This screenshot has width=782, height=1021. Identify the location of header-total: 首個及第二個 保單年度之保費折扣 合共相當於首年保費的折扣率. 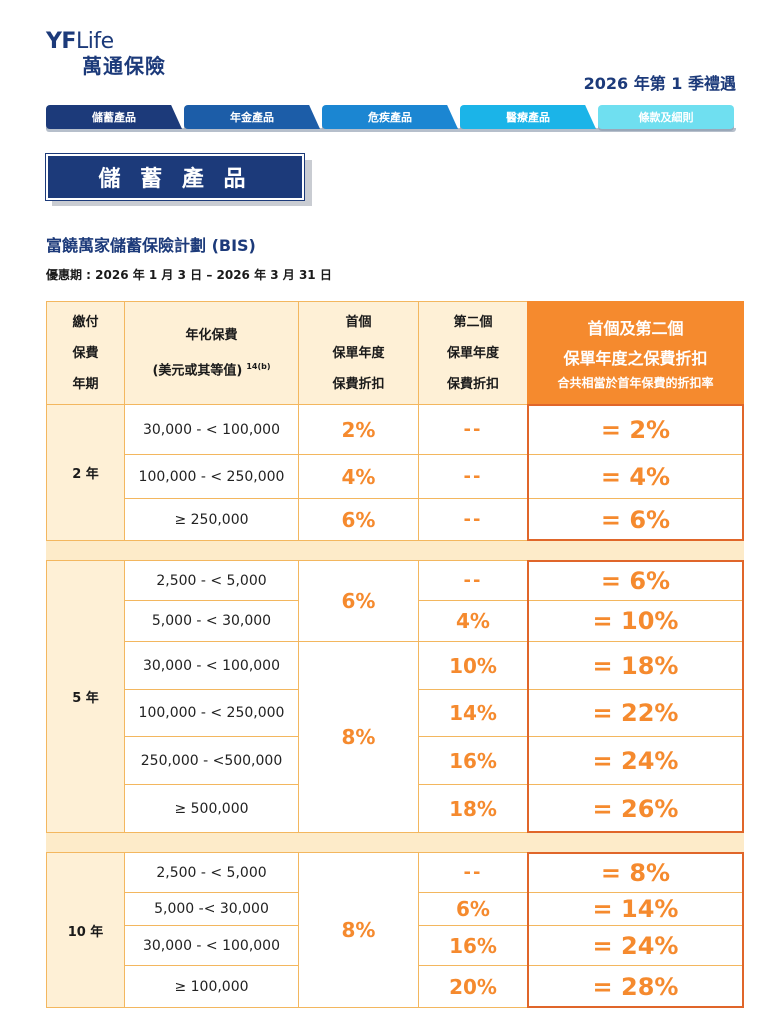
(635, 353).